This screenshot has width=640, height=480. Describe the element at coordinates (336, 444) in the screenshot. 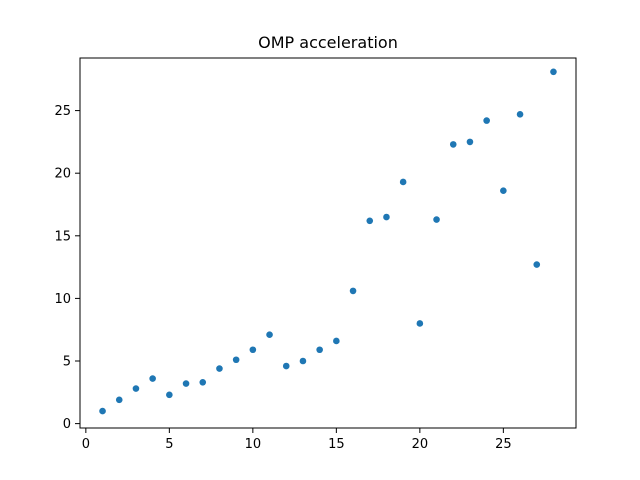

I see `x-tick-label: 15` at that location.